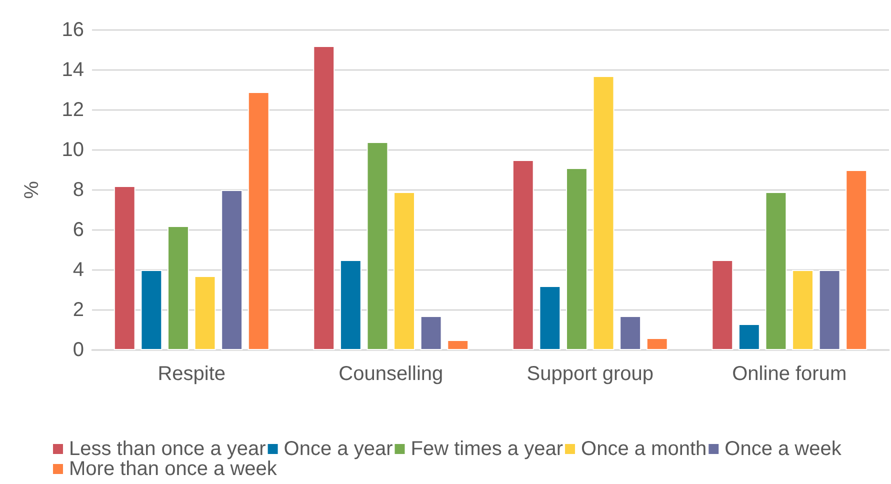 The height and width of the screenshot is (484, 891). Describe the element at coordinates (339, 449) in the screenshot. I see `legend-label: Once a year` at that location.